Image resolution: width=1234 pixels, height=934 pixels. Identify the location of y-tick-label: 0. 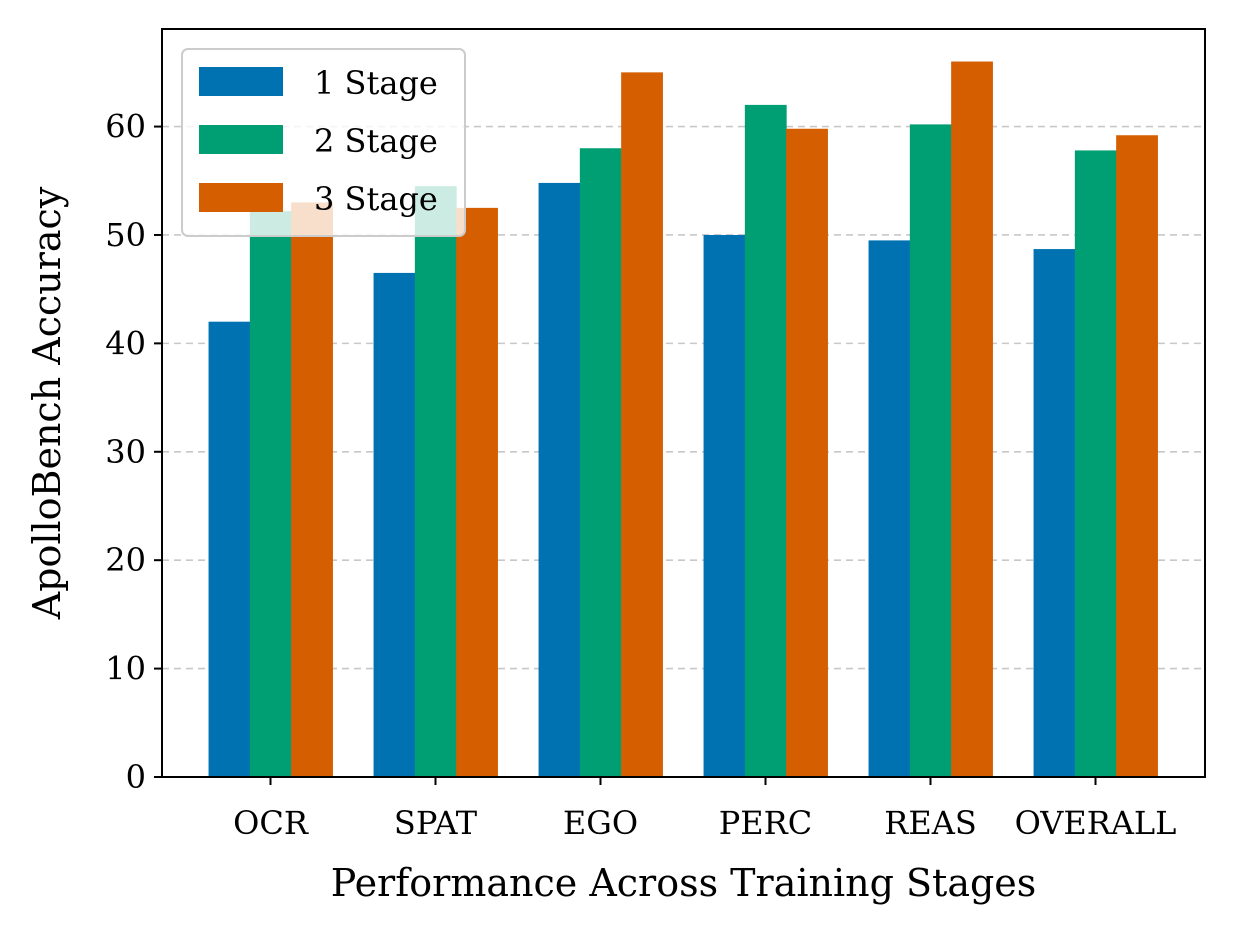
(136, 777).